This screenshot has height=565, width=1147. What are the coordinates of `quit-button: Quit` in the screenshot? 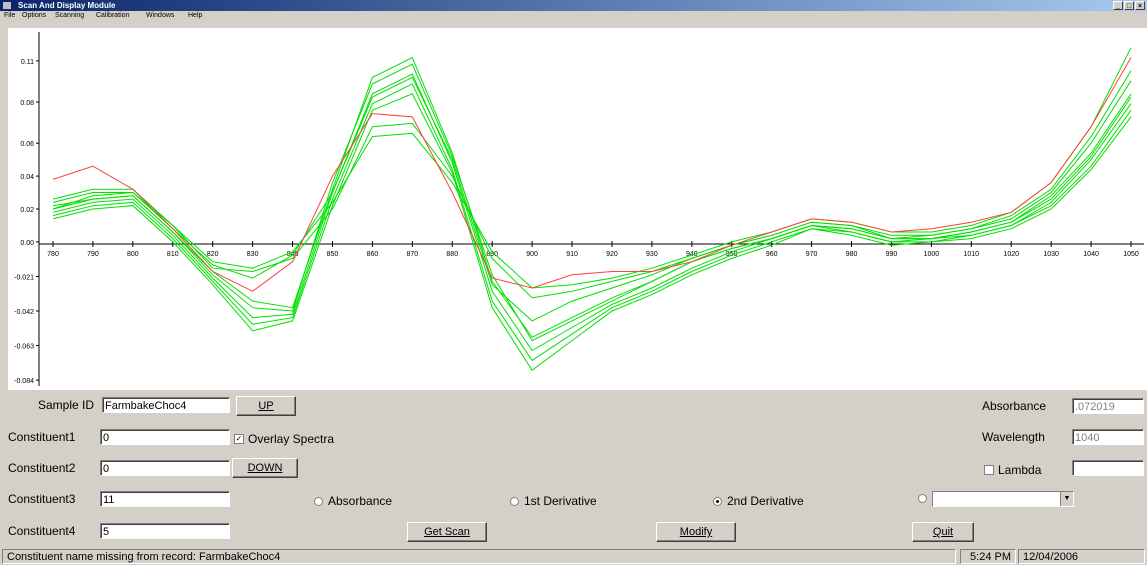 It's located at (943, 532).